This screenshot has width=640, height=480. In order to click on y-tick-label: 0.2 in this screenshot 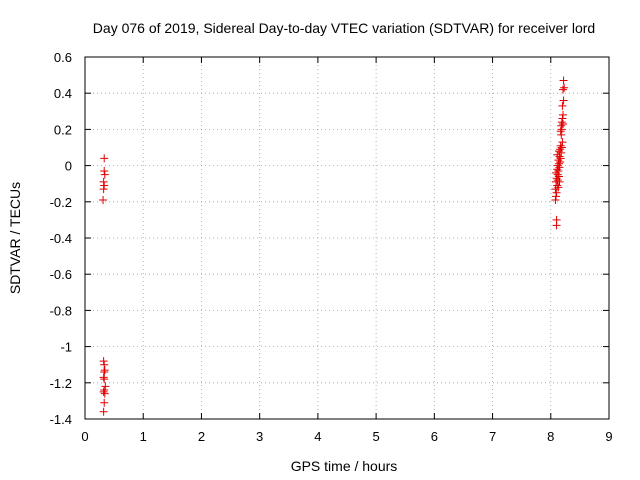, I will do `click(63, 129)`.